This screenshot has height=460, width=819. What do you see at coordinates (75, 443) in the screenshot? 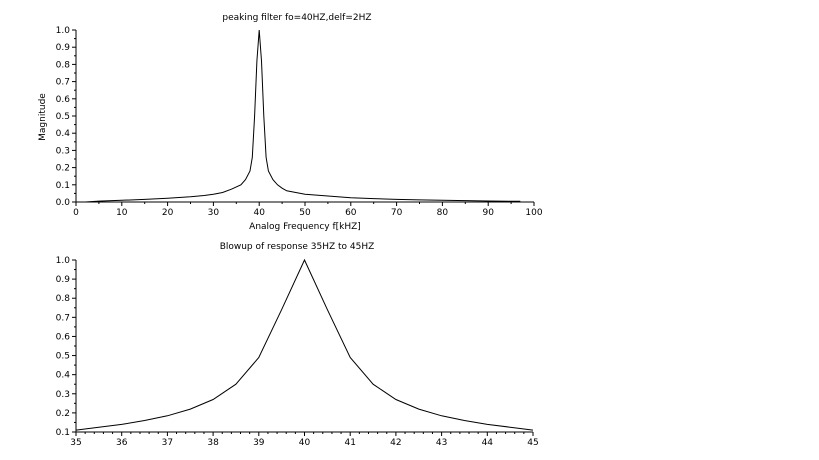
I see `x-tick-label: 35` at bounding box center [75, 443].